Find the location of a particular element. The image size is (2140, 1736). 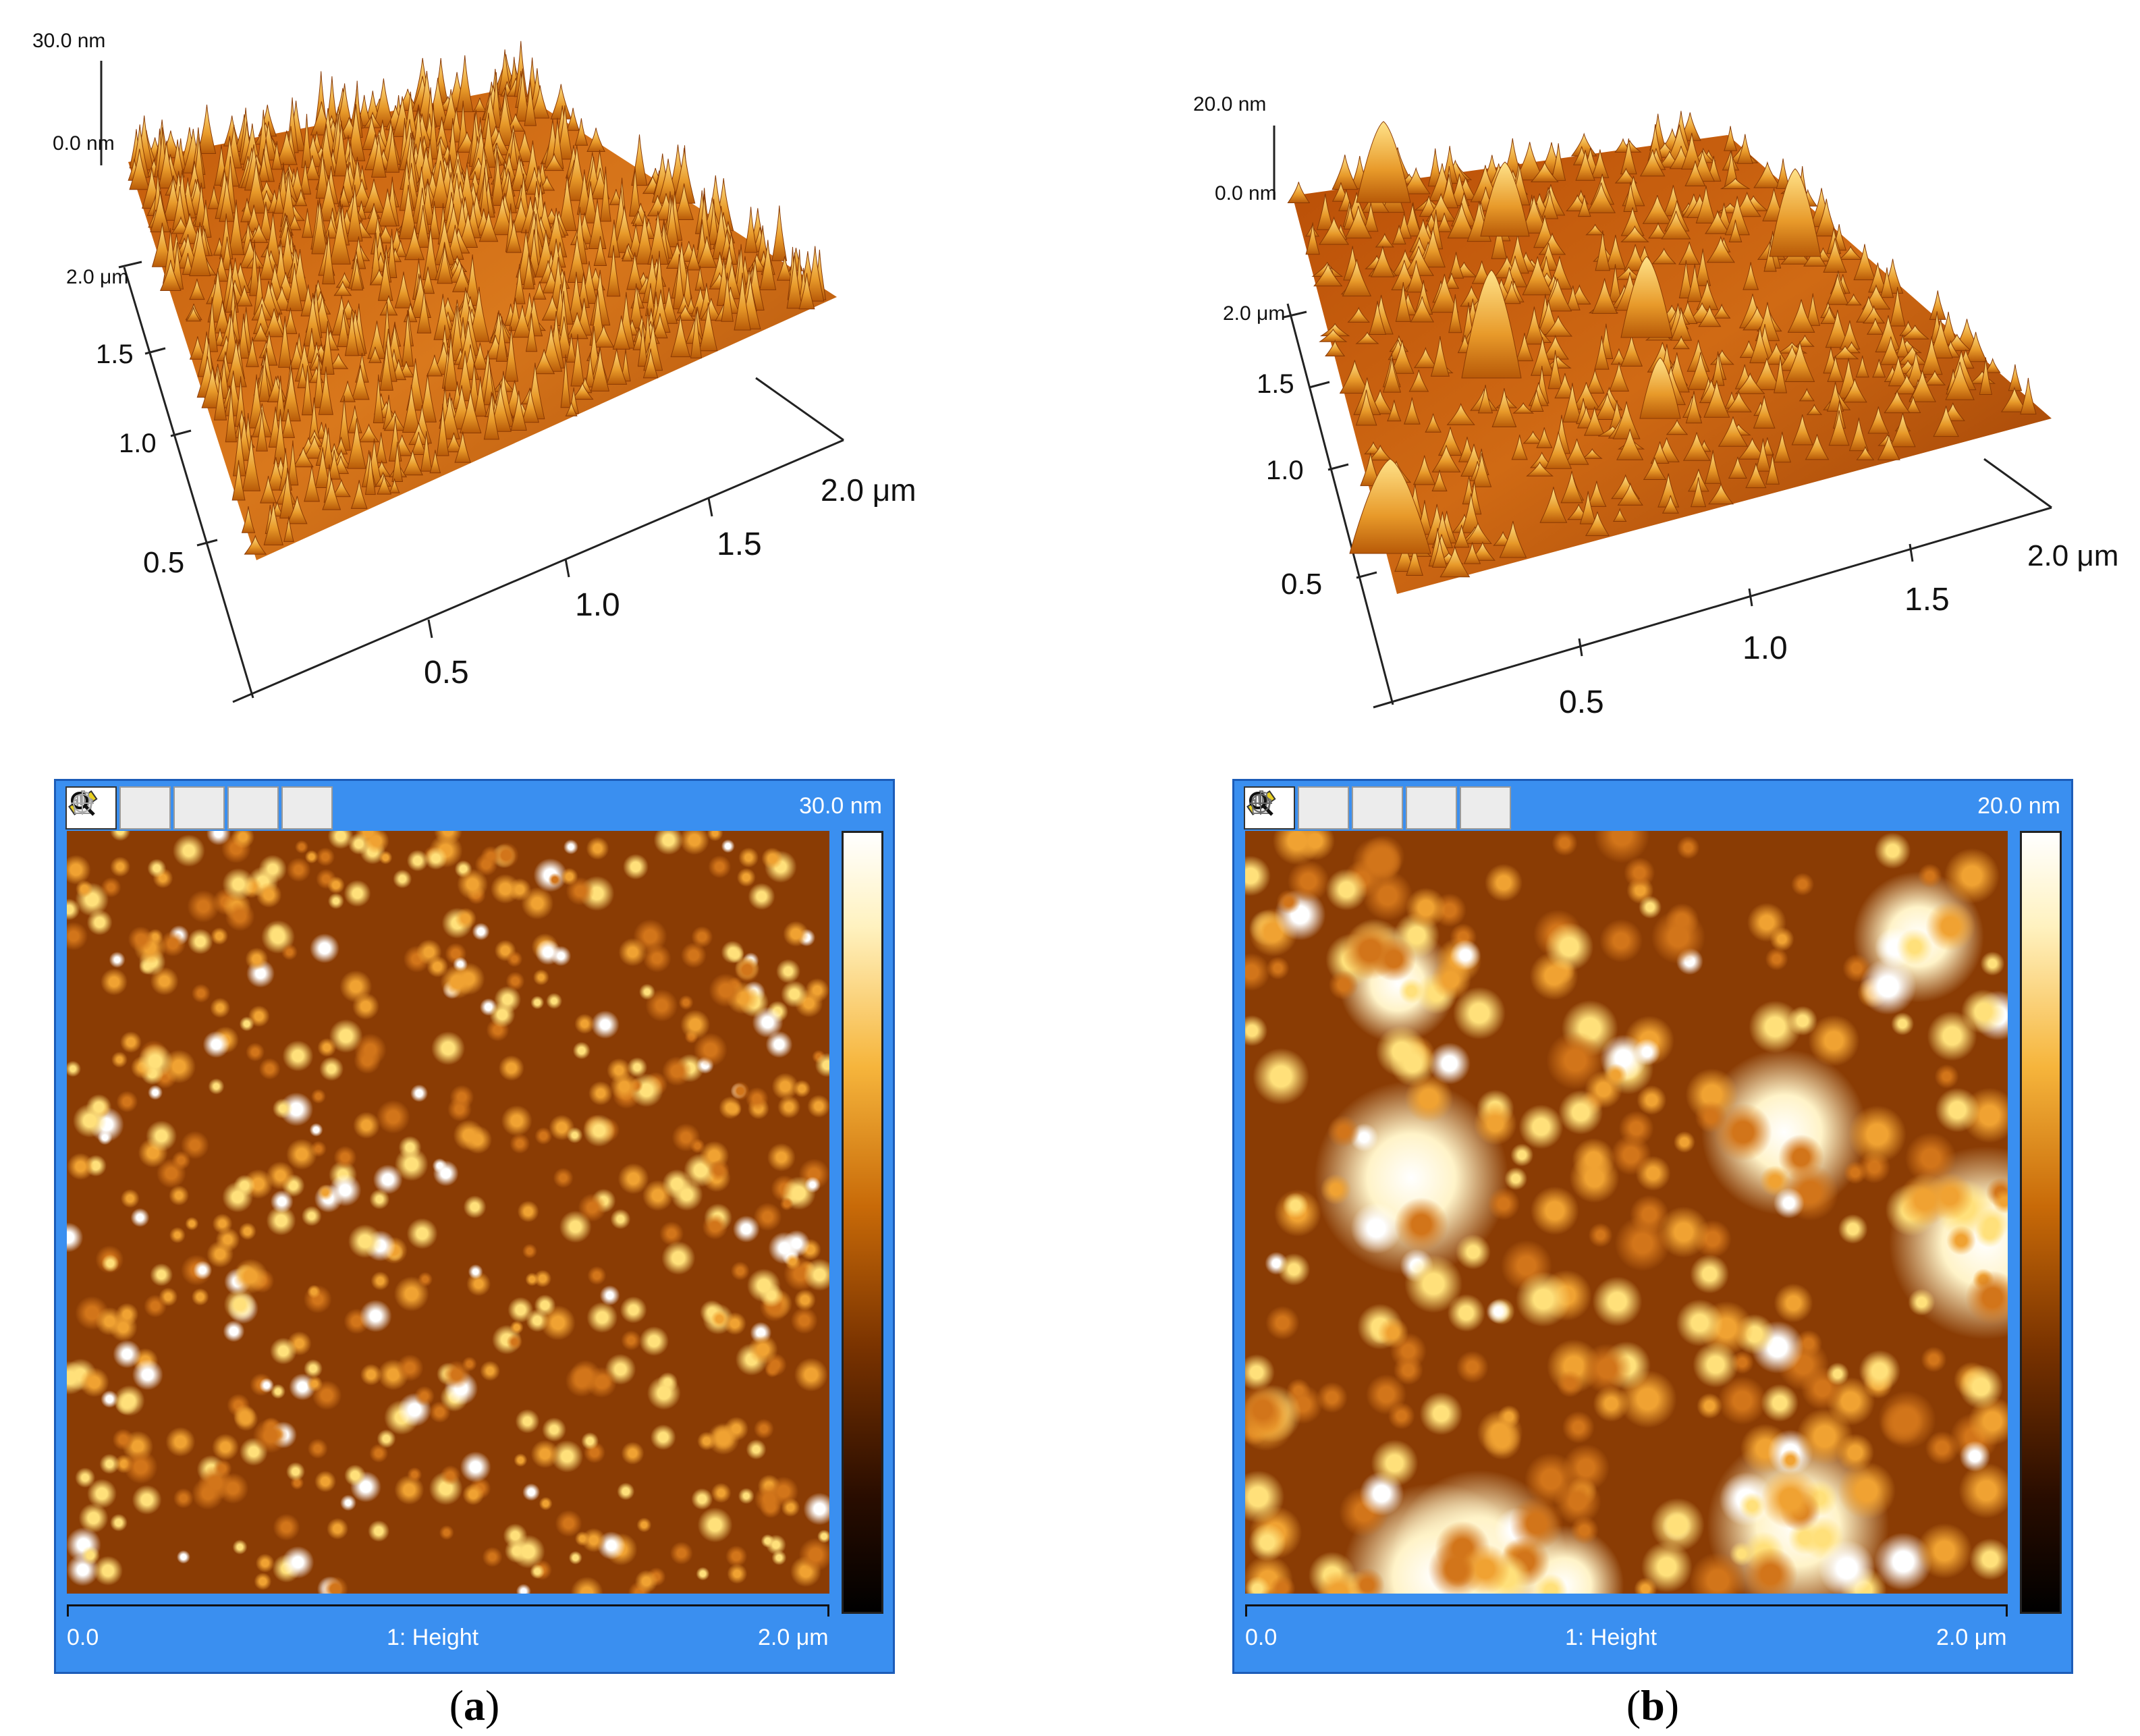

y-tick-a: 2.0 μm is located at coordinates (97, 277).